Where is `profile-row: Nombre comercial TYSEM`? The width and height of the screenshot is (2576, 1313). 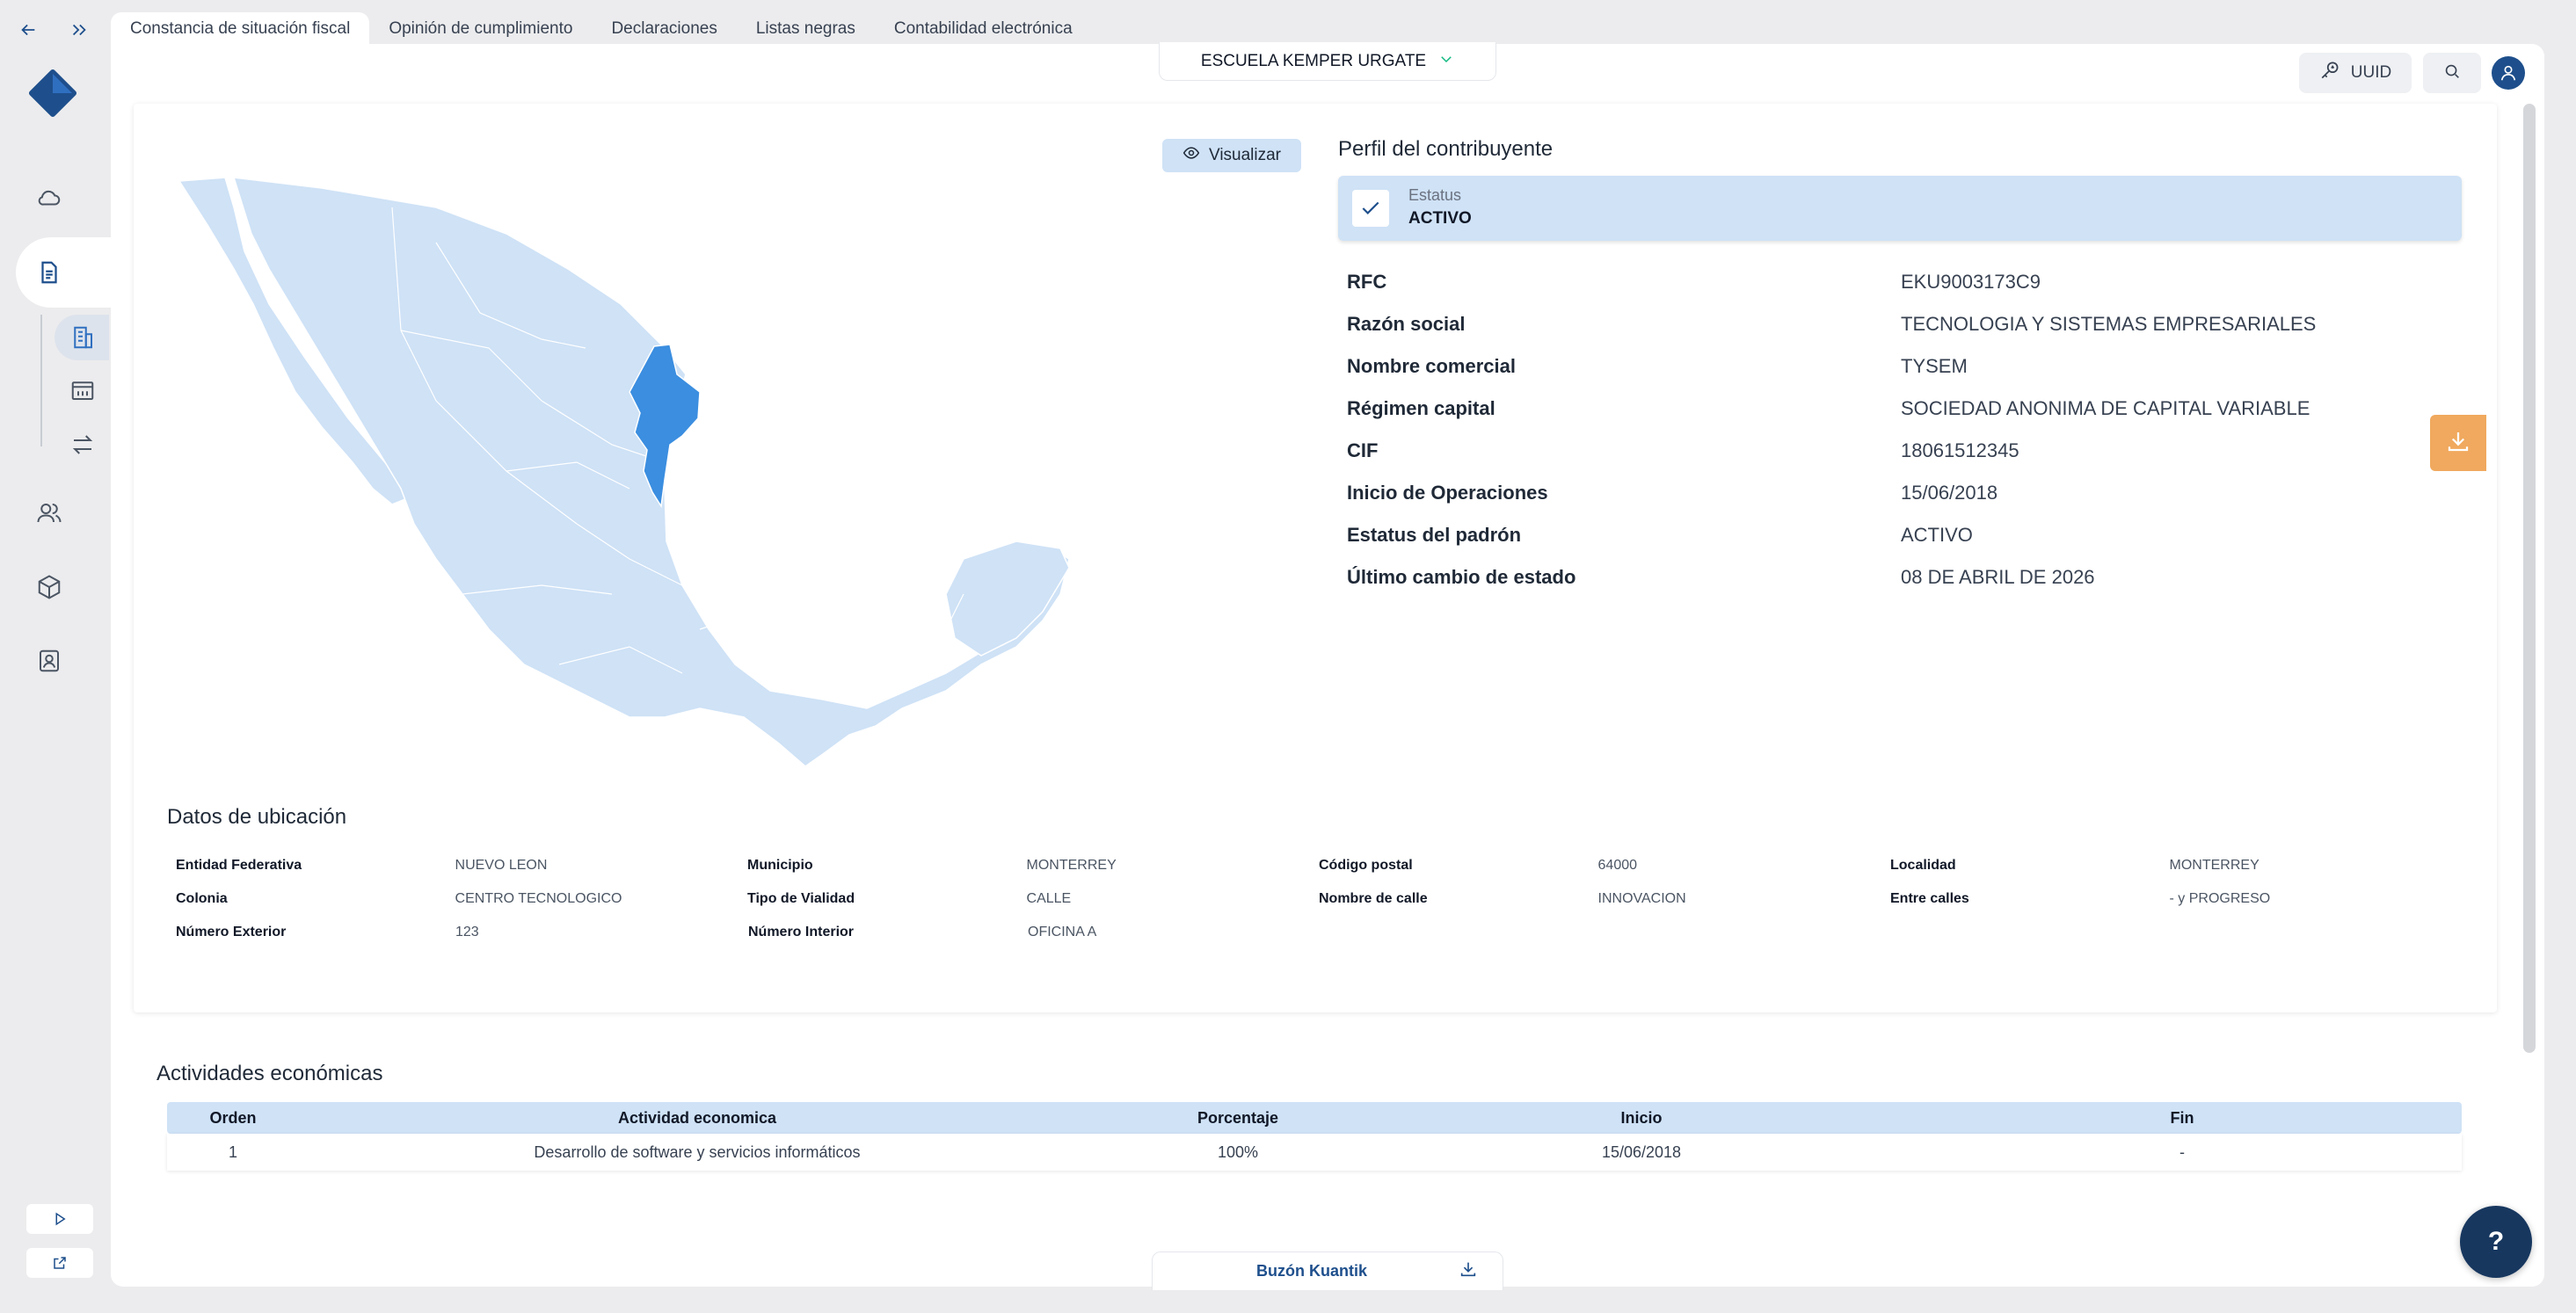
profile-row: Nombre comercial TYSEM is located at coordinates (1896, 376).